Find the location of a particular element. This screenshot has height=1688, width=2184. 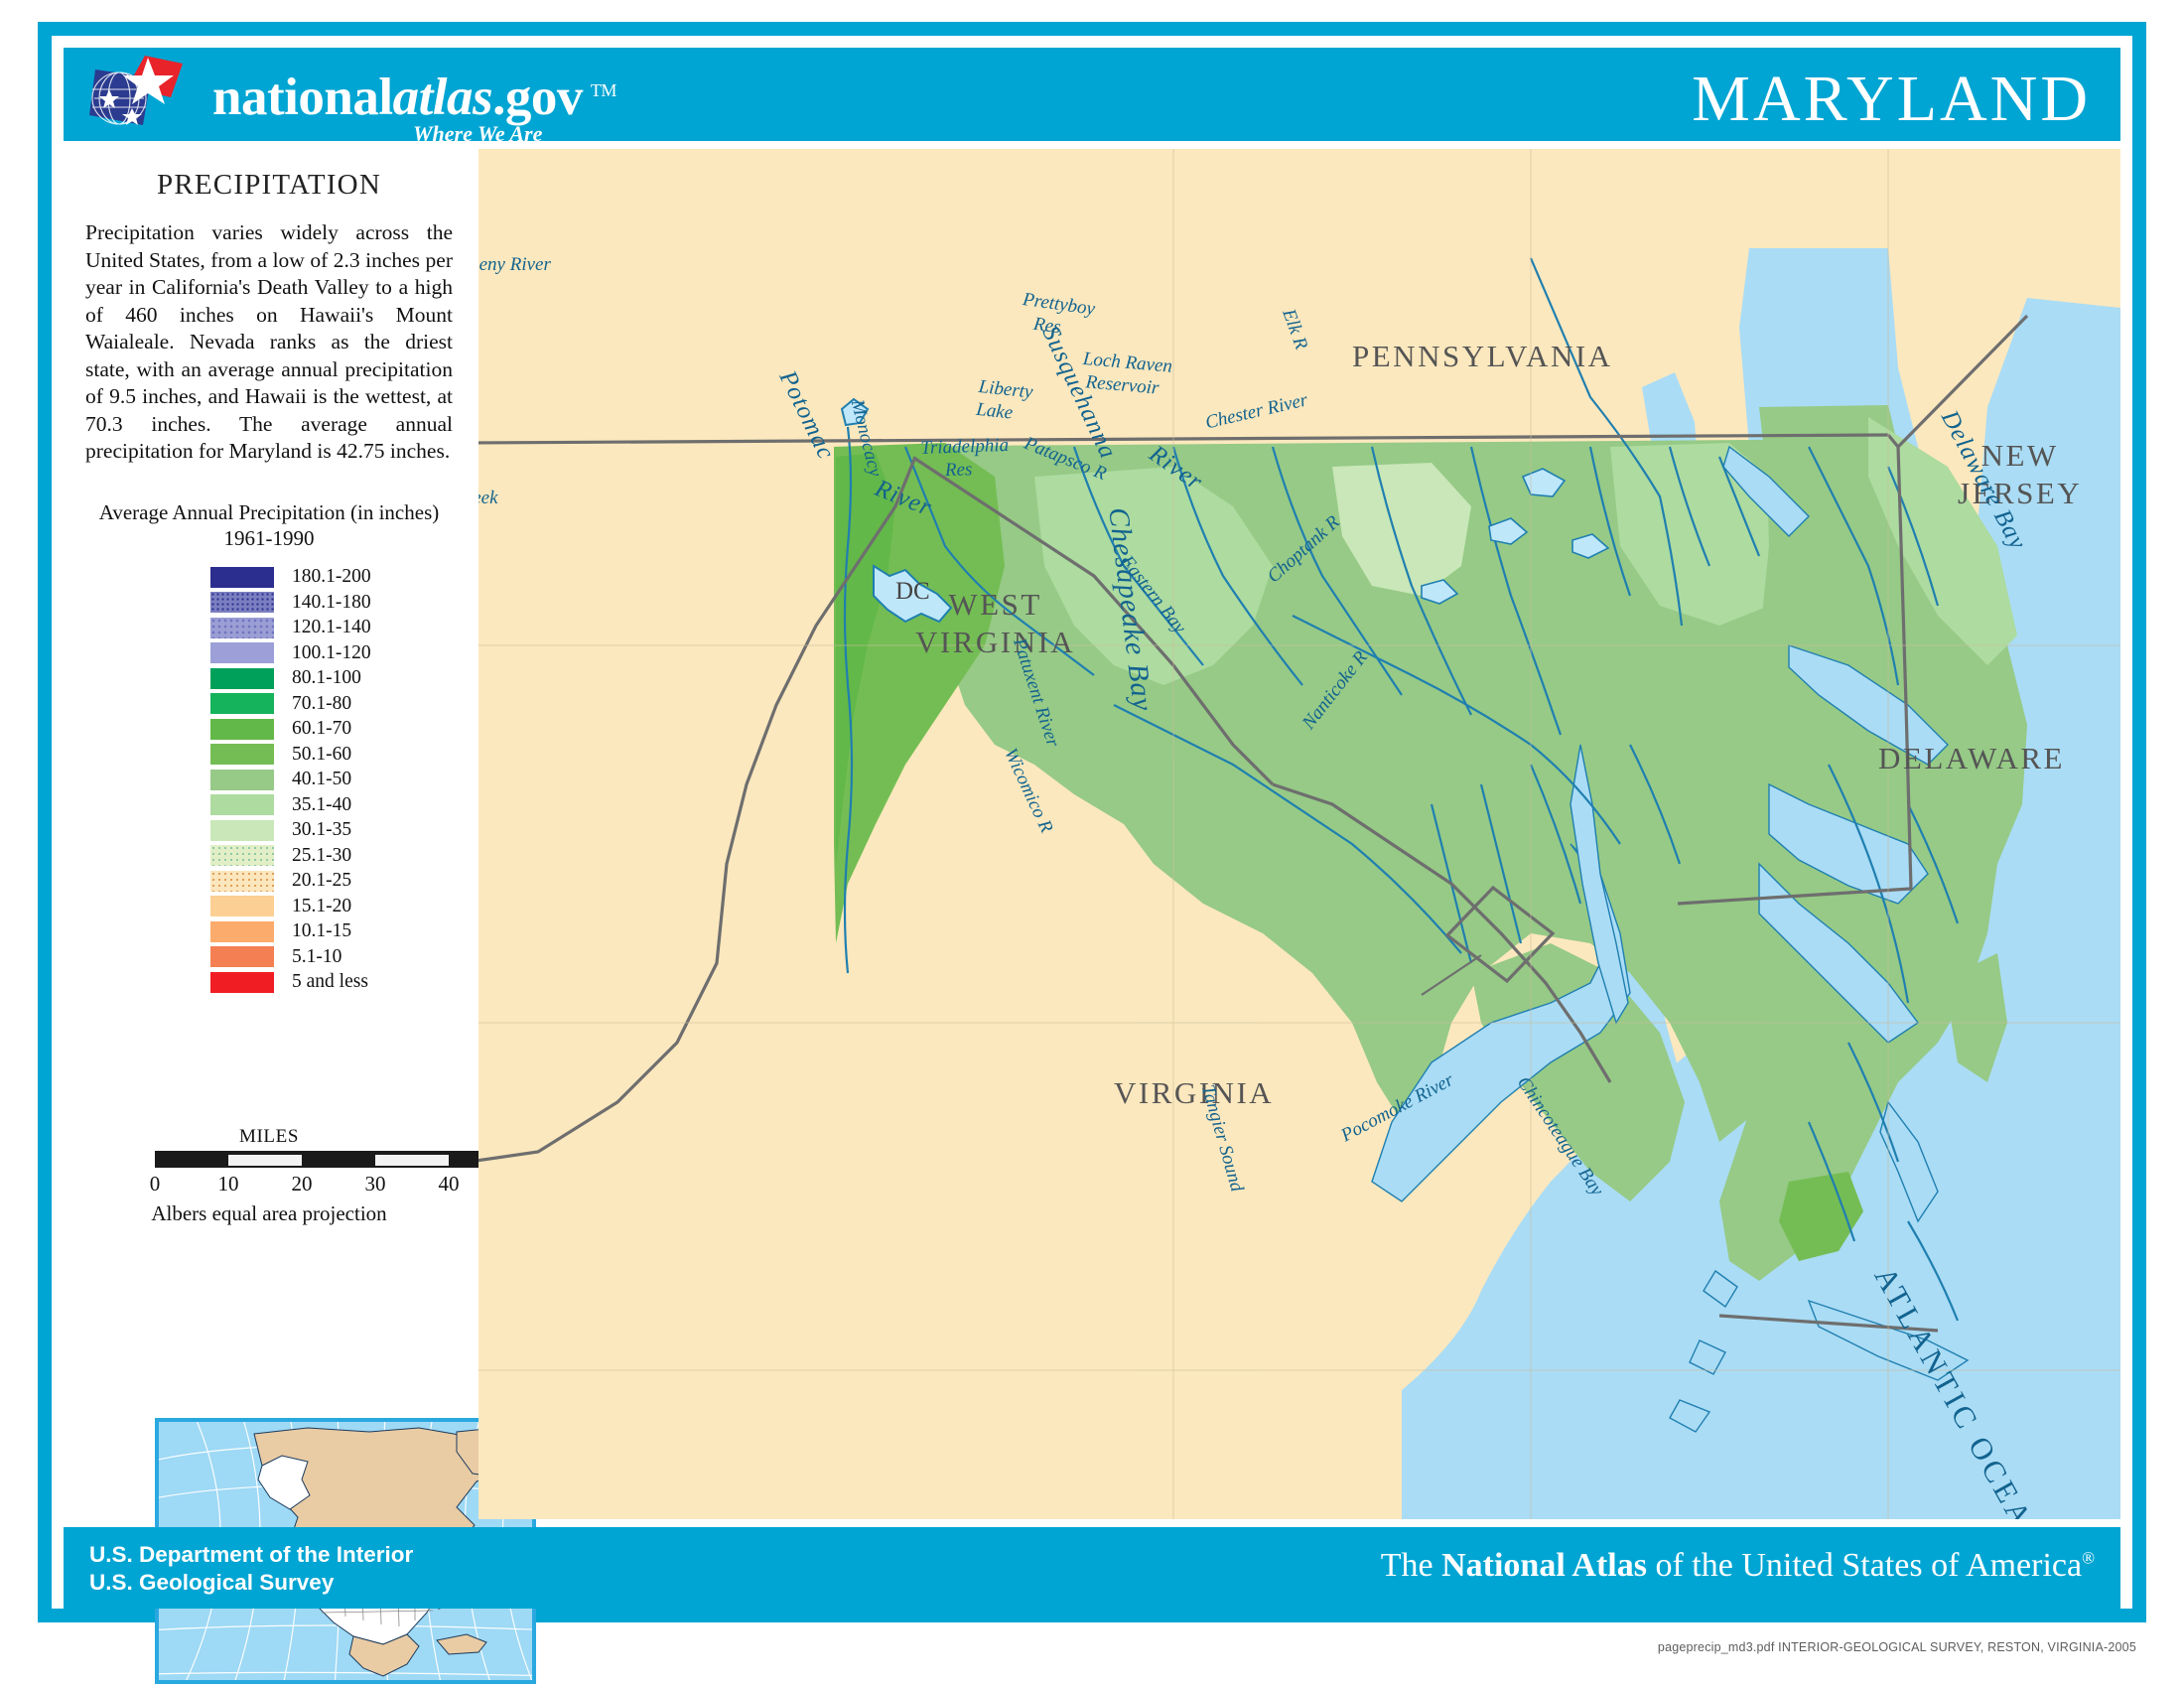

legend-label: 20.1-25 is located at coordinates (322, 881).